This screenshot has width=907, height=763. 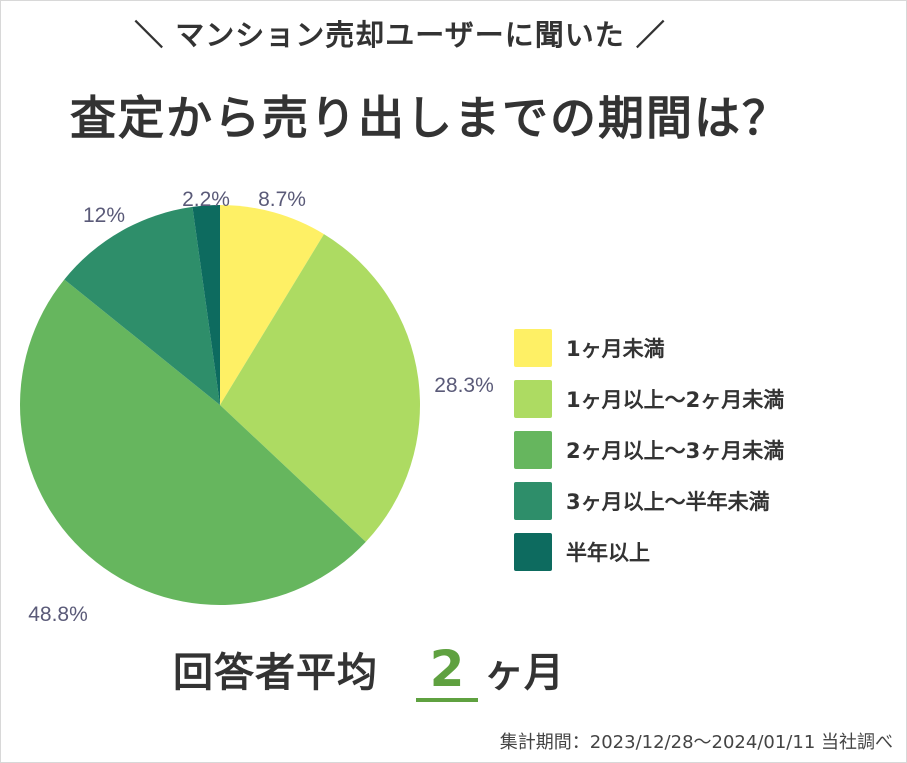 What do you see at coordinates (400, 35) in the screenshot?
I see `survey-subtitle: ＼ マンション売却ユーザーに聞いた ／` at bounding box center [400, 35].